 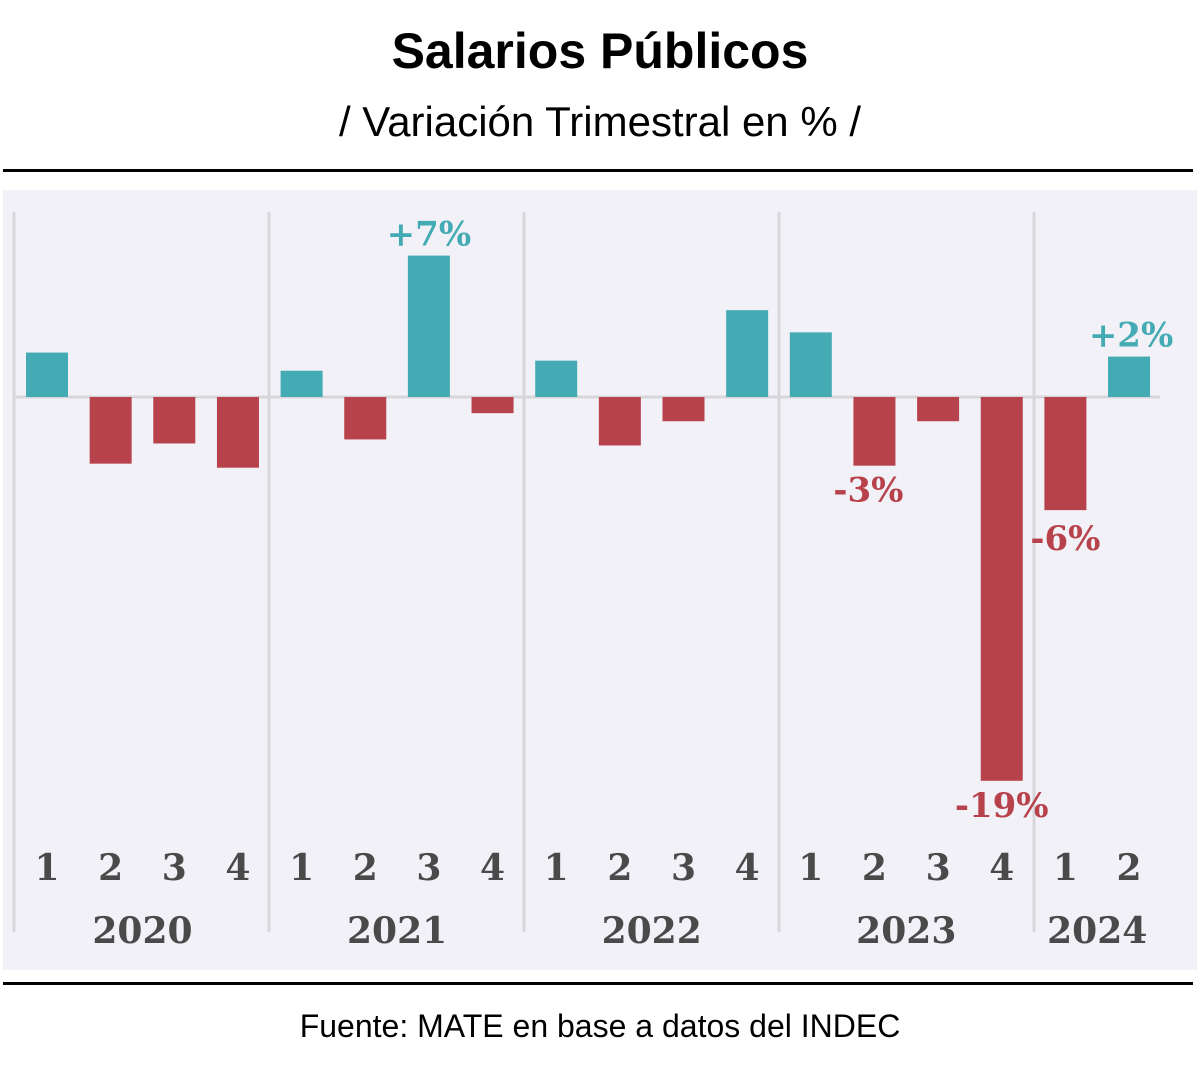 I want to click on chart-title: Salarios Públicos, so click(x=600, y=51).